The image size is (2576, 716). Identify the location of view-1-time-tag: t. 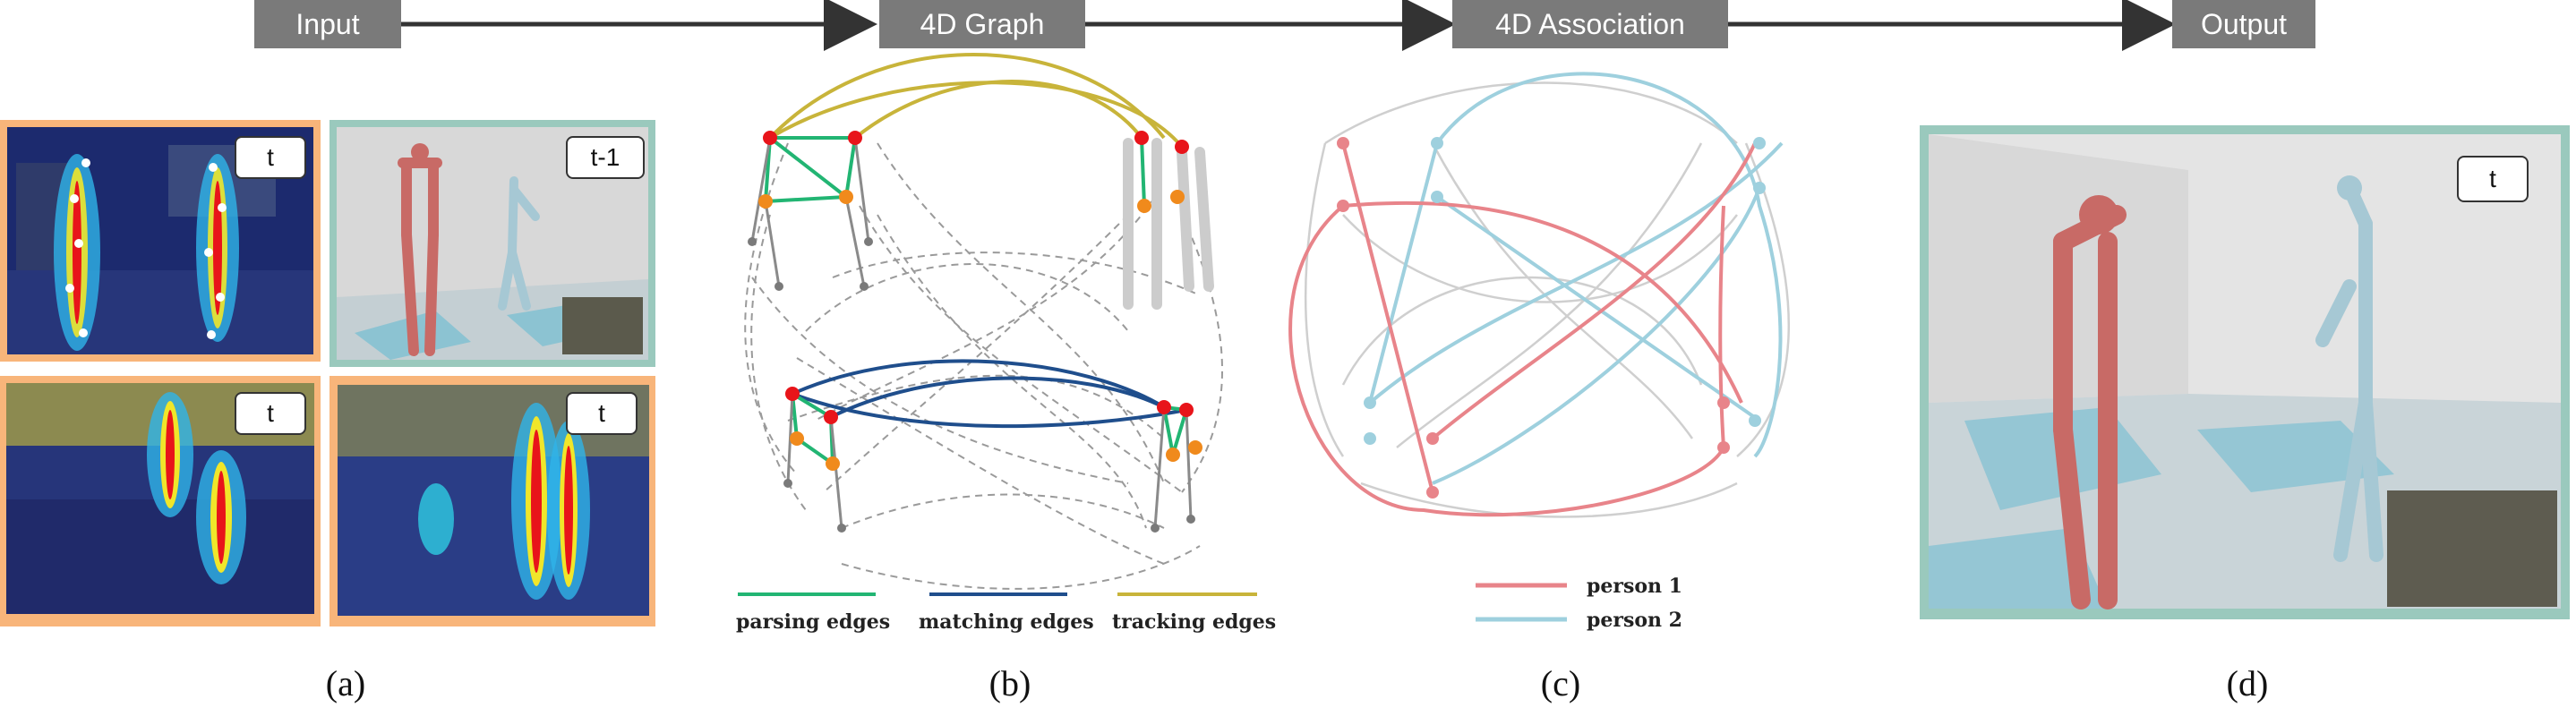
(270, 157).